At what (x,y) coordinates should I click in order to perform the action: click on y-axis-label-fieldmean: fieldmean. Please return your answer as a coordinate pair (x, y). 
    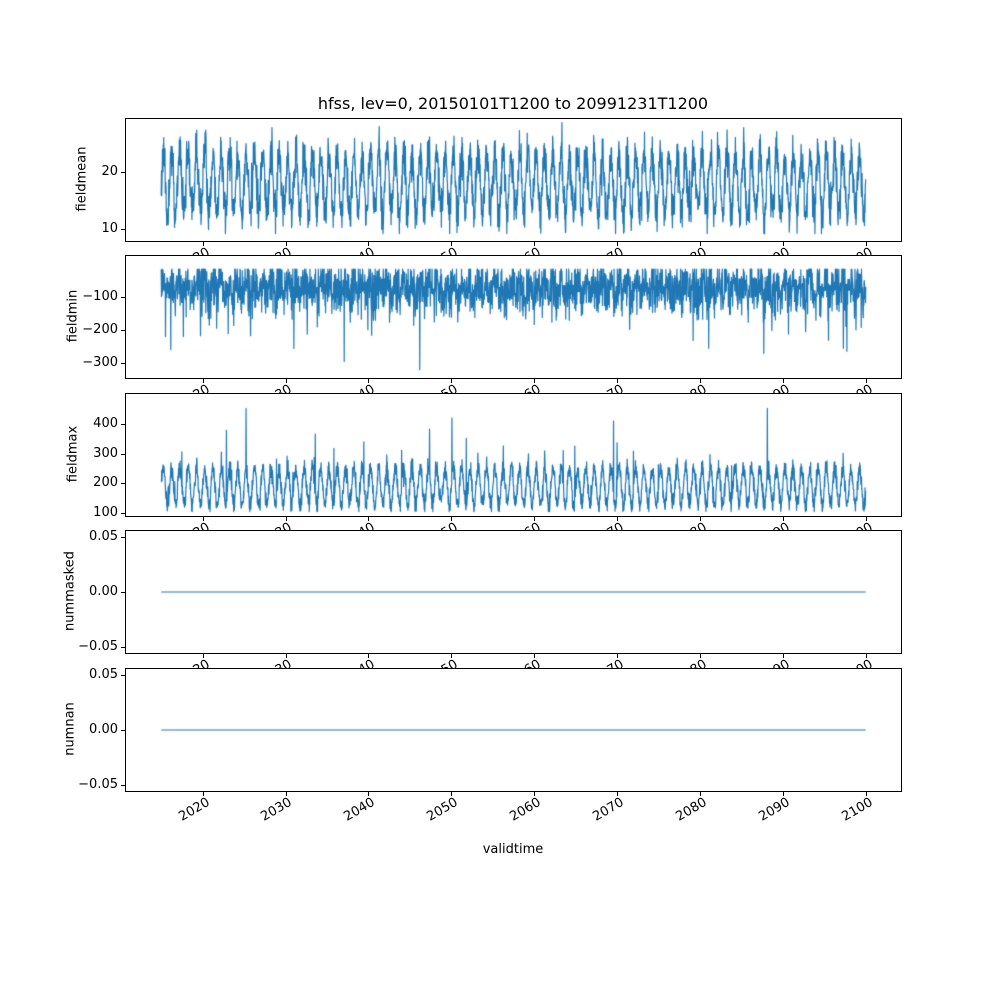
    Looking at the image, I should click on (82, 179).